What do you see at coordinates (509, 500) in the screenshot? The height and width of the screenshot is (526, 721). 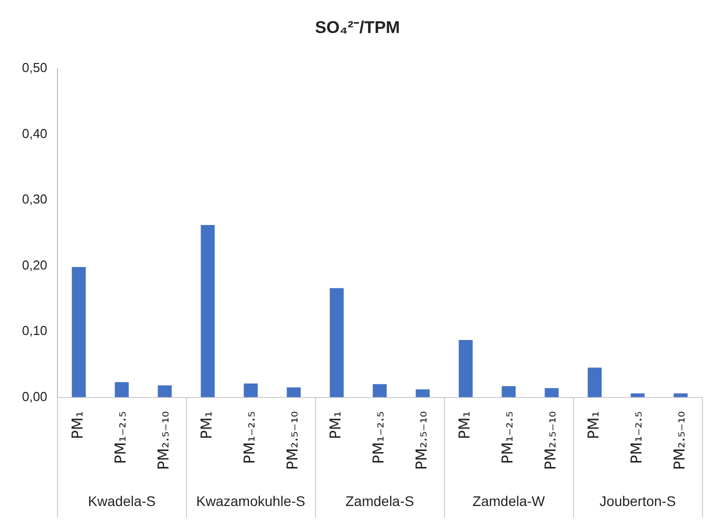 I see `text: Zamdela-W` at bounding box center [509, 500].